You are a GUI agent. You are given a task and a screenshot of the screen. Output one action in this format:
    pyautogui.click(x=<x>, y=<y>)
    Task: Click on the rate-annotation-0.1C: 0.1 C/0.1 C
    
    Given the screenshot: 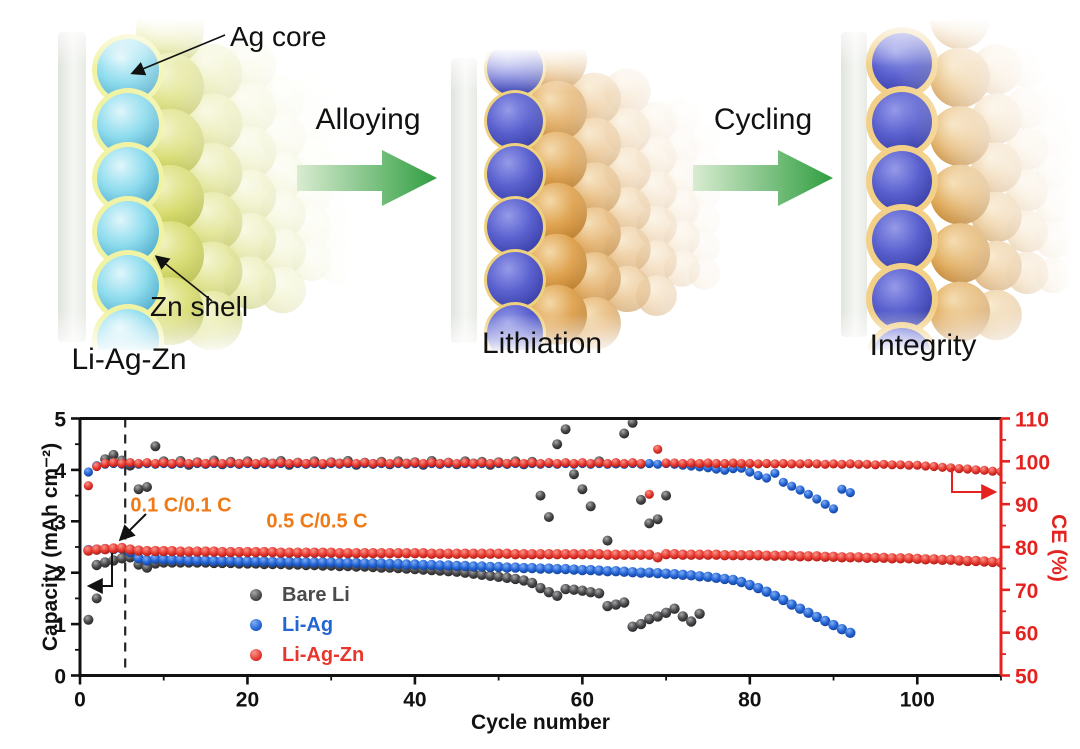 What is the action you would take?
    pyautogui.click(x=181, y=505)
    